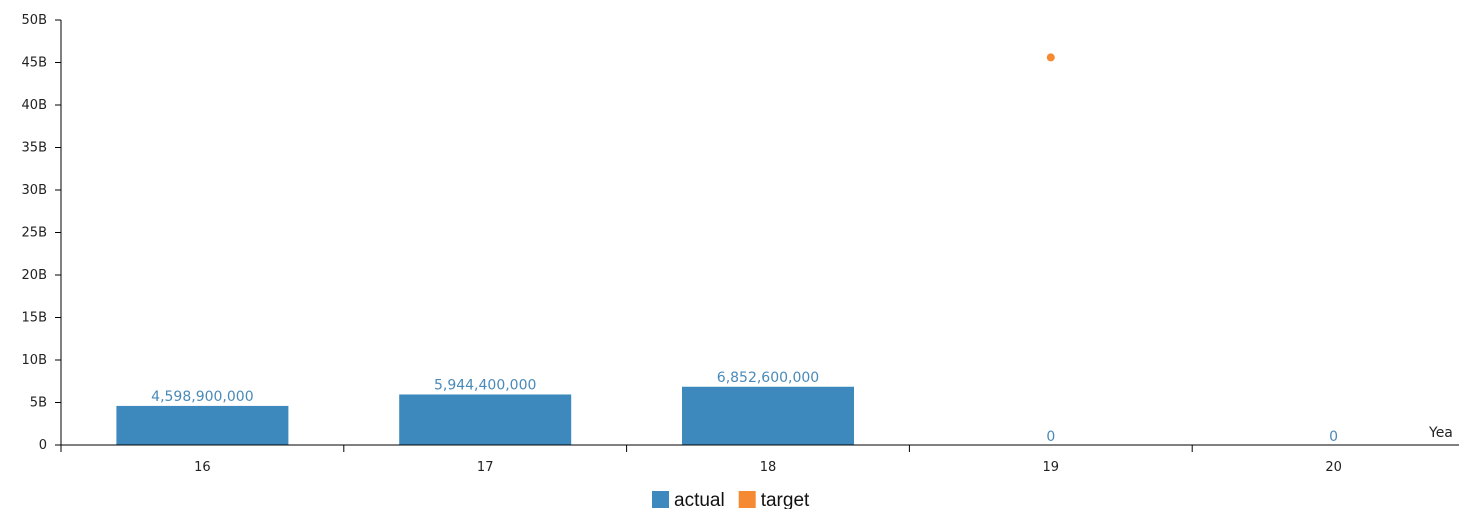 The image size is (1459, 514). What do you see at coordinates (34, 148) in the screenshot?
I see `y-tick-label: 35B` at bounding box center [34, 148].